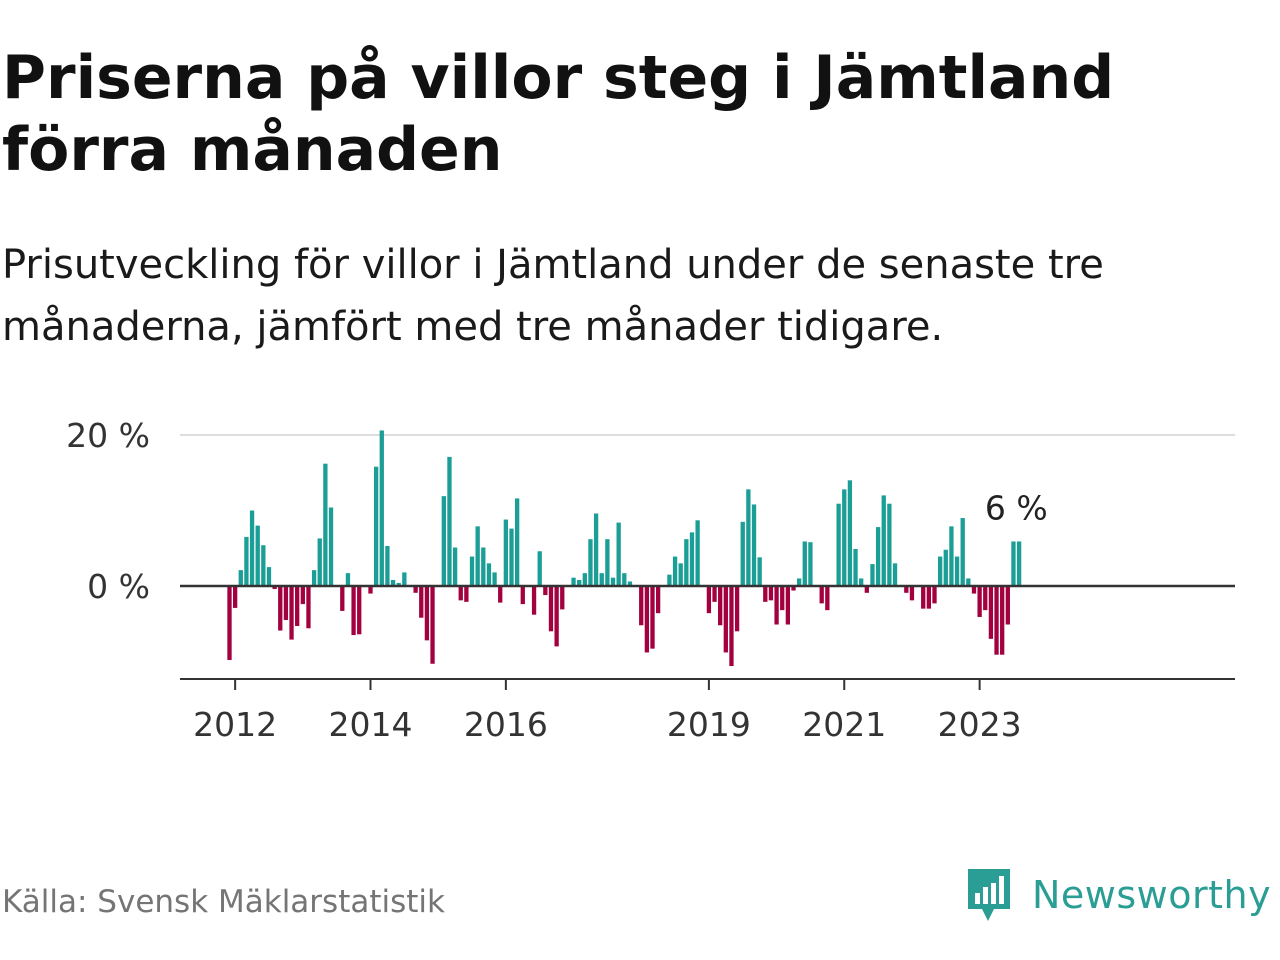  What do you see at coordinates (1152, 895) in the screenshot?
I see `logo-text: Newsworthy` at bounding box center [1152, 895].